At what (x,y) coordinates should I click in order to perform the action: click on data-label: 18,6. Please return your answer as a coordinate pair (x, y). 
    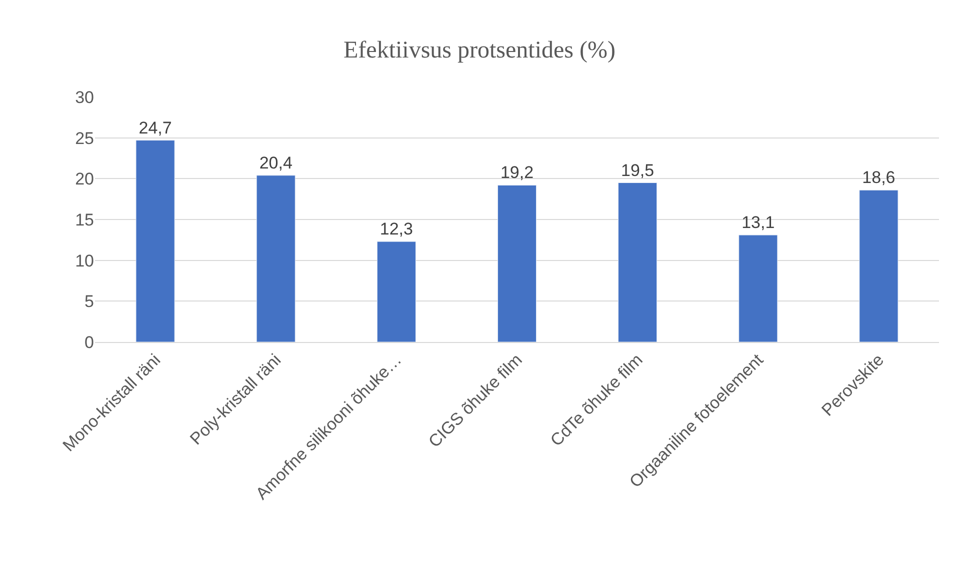
    Looking at the image, I should click on (879, 178).